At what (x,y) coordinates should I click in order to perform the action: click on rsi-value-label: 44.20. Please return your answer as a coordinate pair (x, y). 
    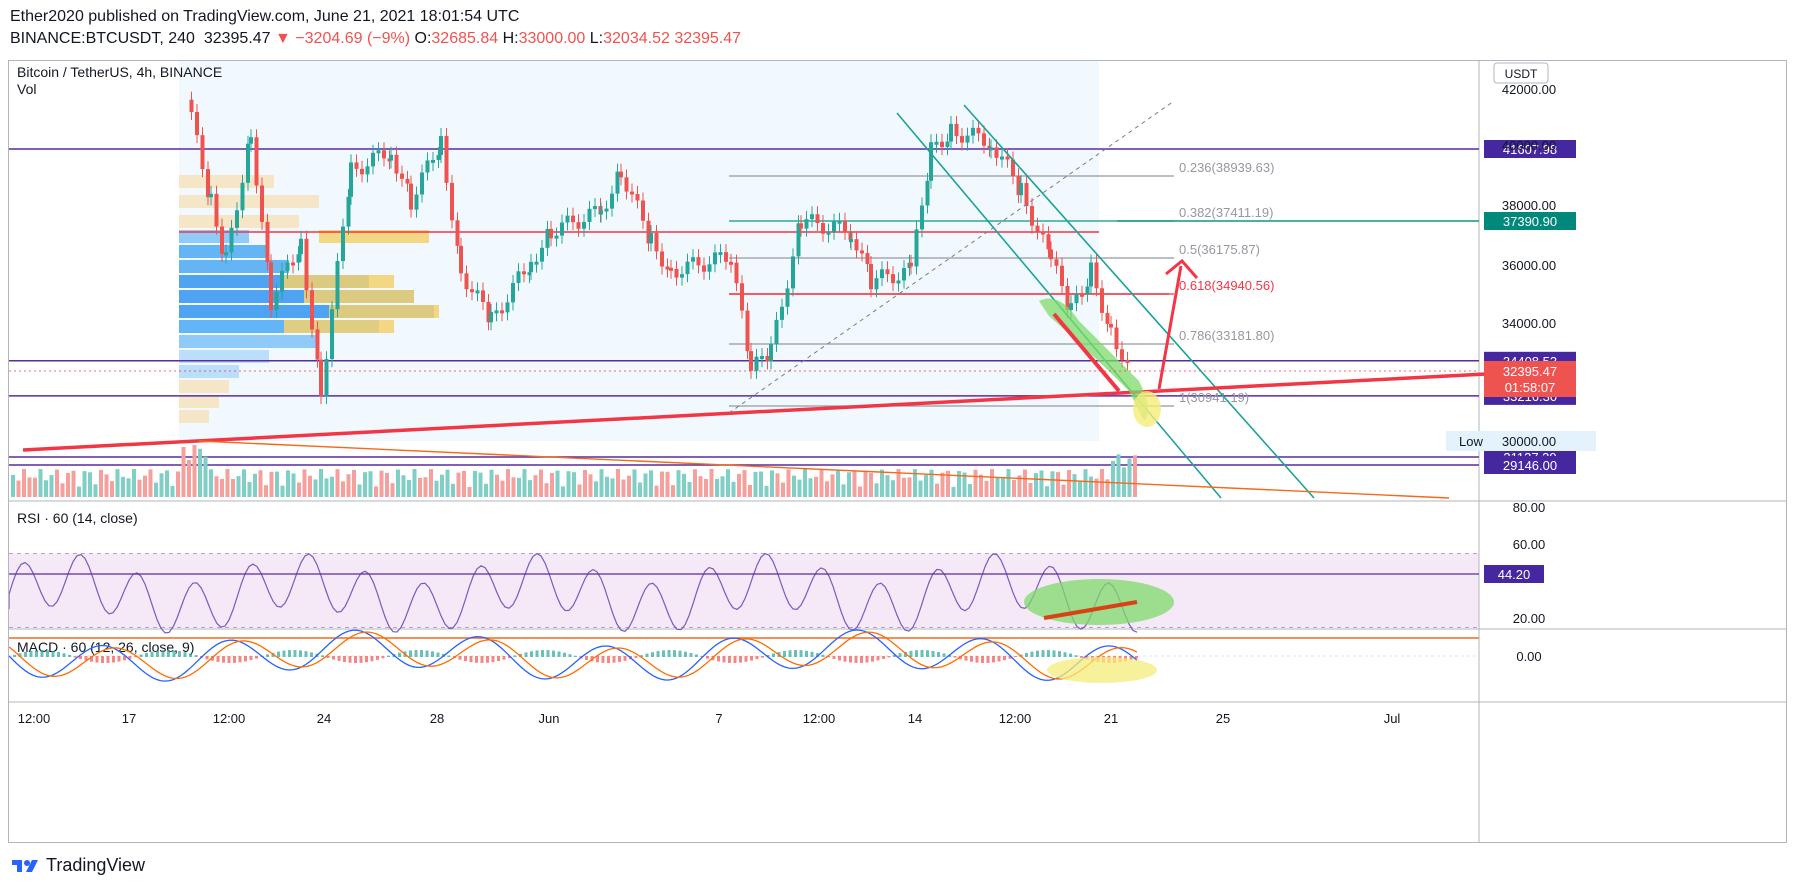
    Looking at the image, I should click on (1514, 574).